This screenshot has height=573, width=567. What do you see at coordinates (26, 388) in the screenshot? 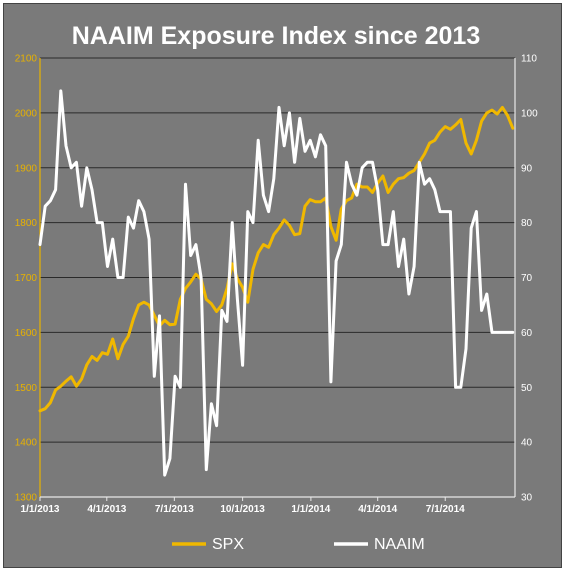
I see `y-left-tick-label: 1500` at bounding box center [26, 388].